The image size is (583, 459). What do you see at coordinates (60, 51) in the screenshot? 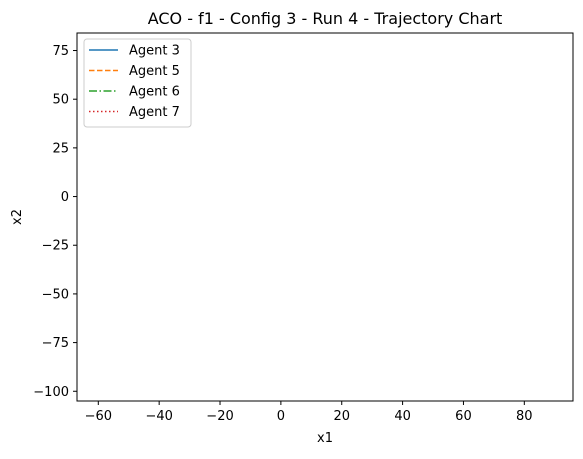
I see `y-tick-label: 75` at bounding box center [60, 51].